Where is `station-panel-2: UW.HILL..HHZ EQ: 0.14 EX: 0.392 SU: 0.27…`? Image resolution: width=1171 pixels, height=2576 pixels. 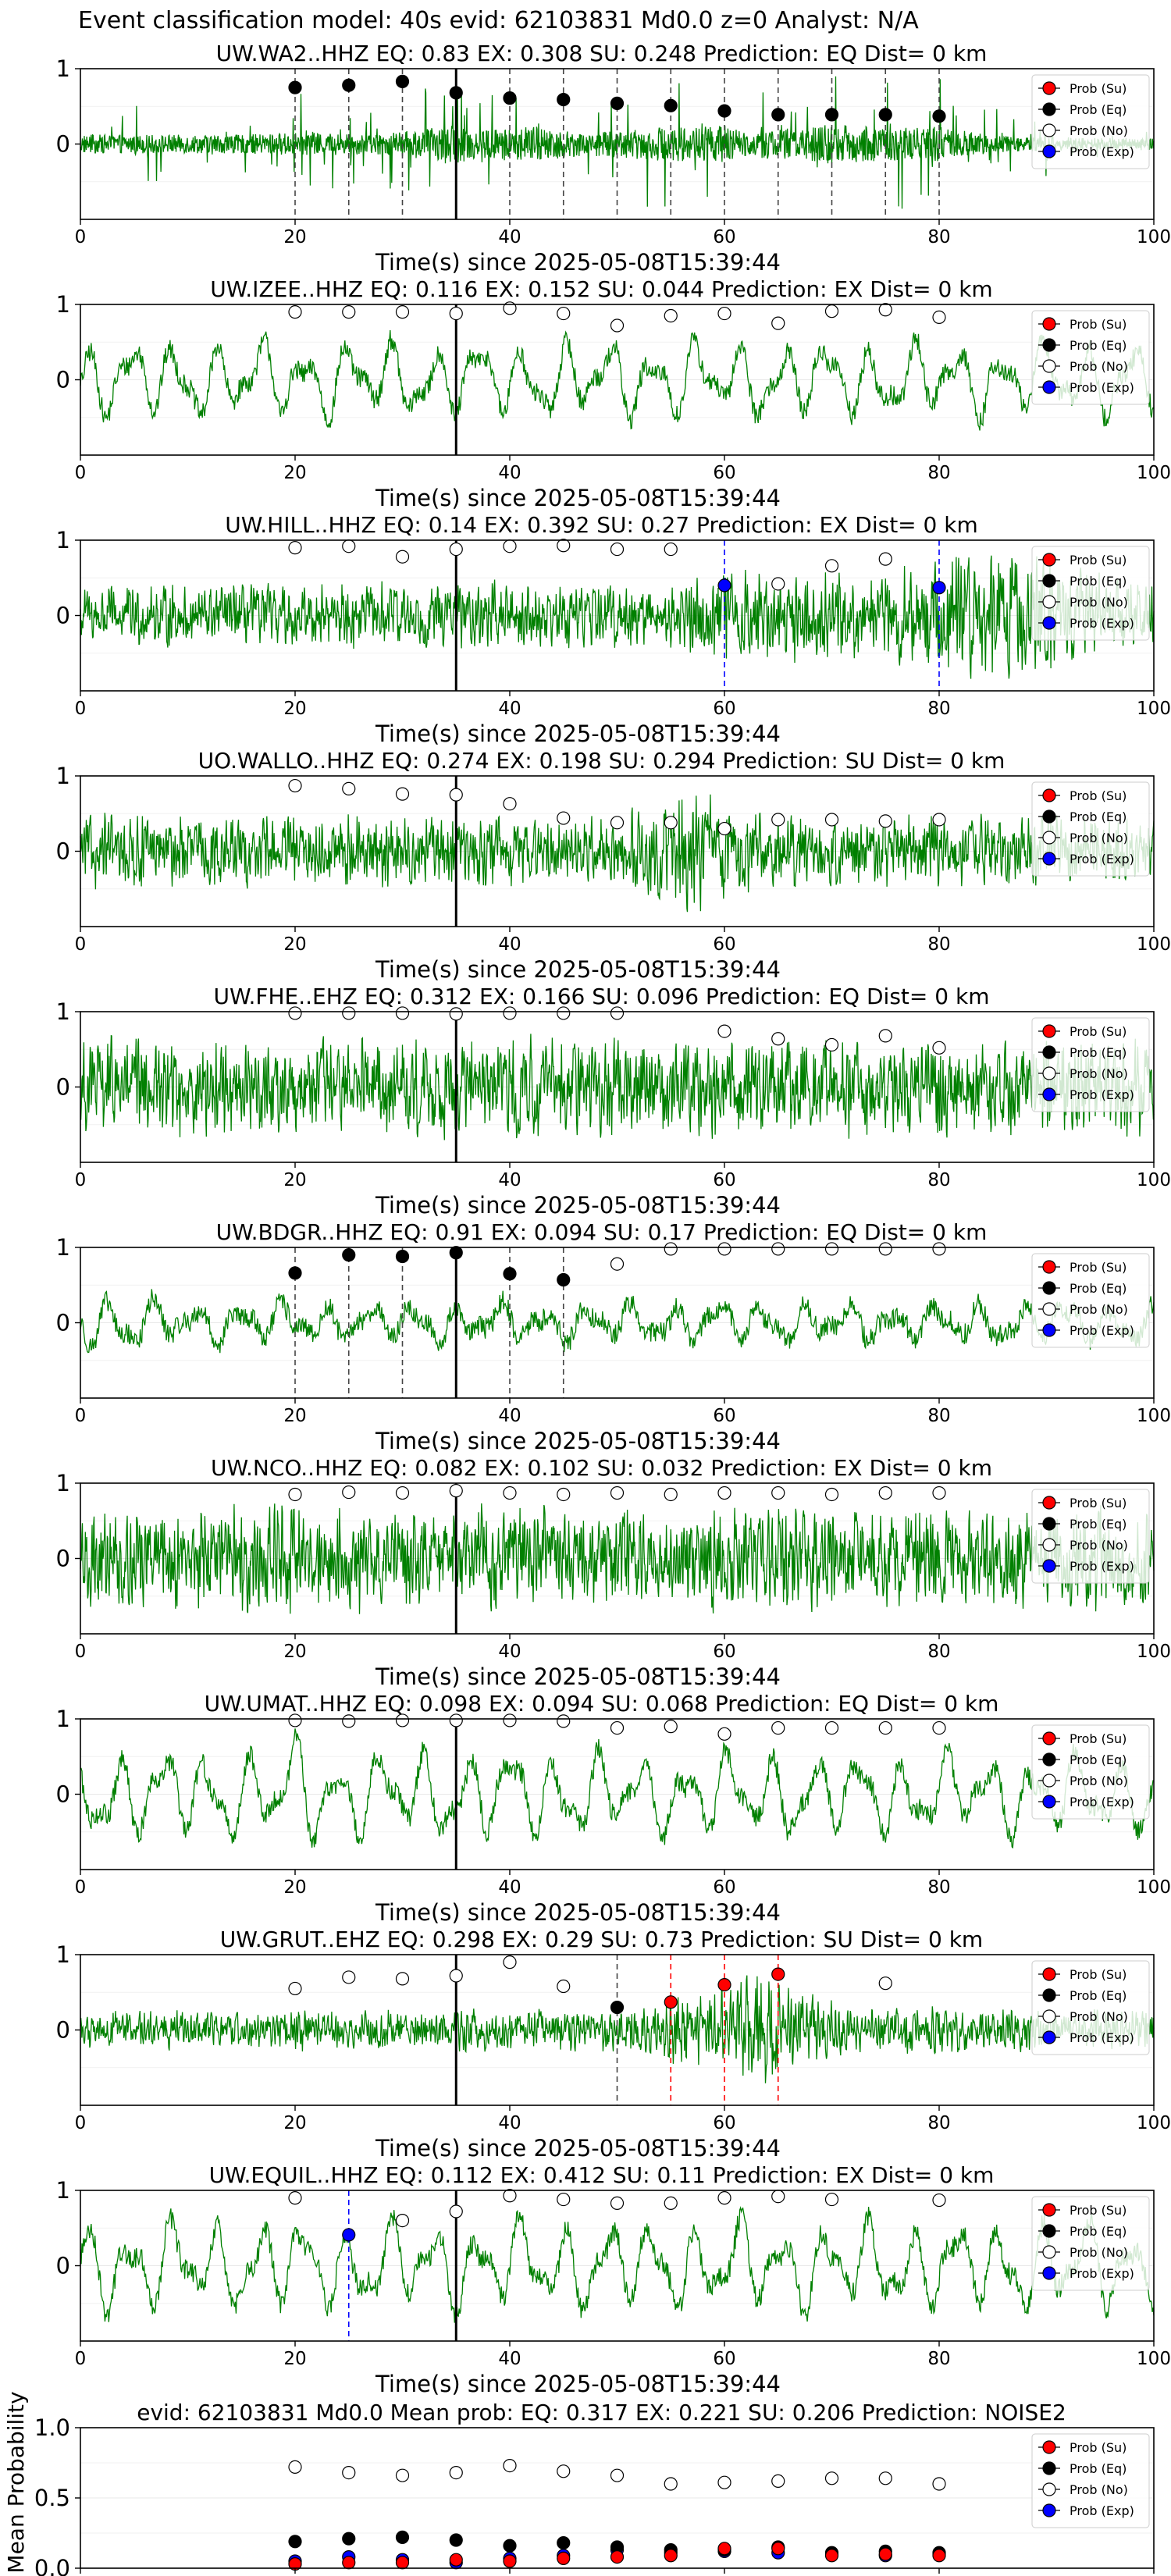
station-panel-2: UW.HILL..HHZ EQ: 0.14 EX: 0.392 SU: 0.27… is located at coordinates (613, 629).